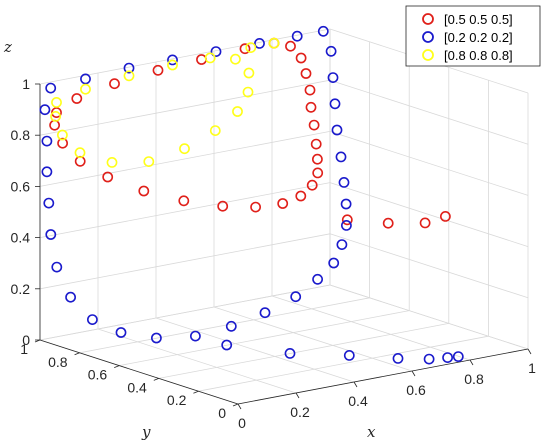 The width and height of the screenshot is (550, 446). Describe the element at coordinates (416, 390) in the screenshot. I see `x-tick-label: 0.6` at that location.